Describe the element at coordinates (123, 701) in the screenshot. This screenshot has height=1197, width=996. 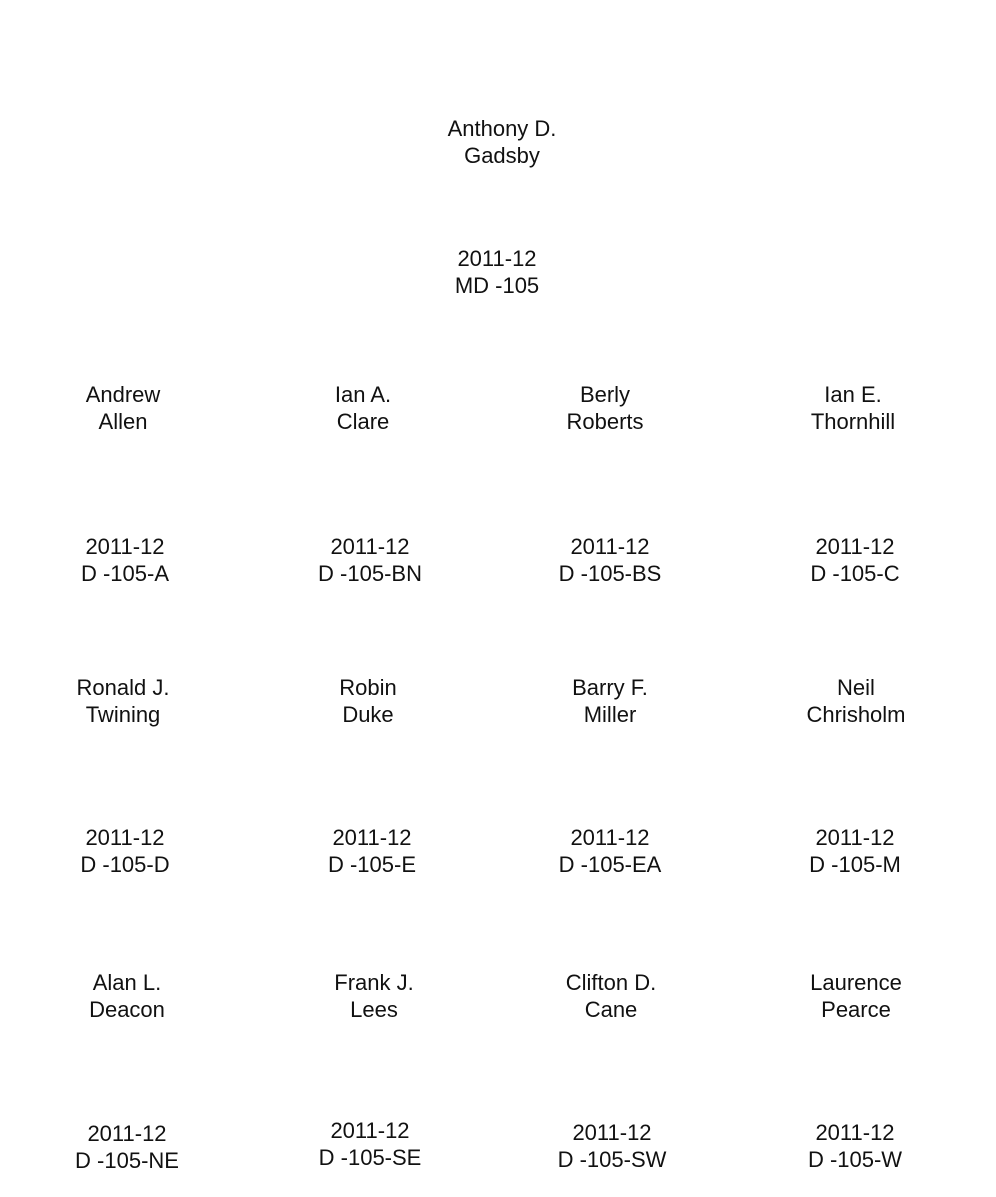
I see `entry-name: Ronald J. Twining` at that location.